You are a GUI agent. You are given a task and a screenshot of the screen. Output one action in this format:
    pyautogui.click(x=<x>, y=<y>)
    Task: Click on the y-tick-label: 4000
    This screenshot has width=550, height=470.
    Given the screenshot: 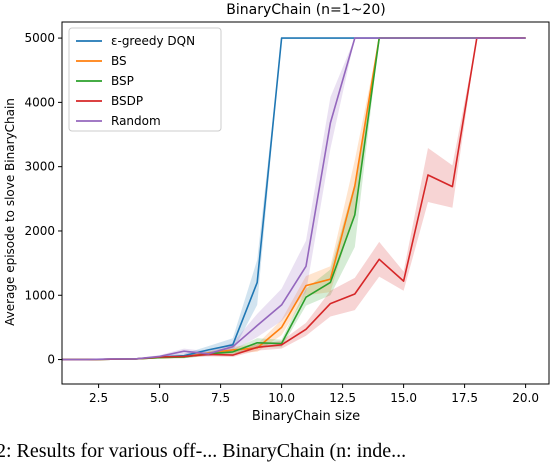 What is the action you would take?
    pyautogui.click(x=39, y=102)
    